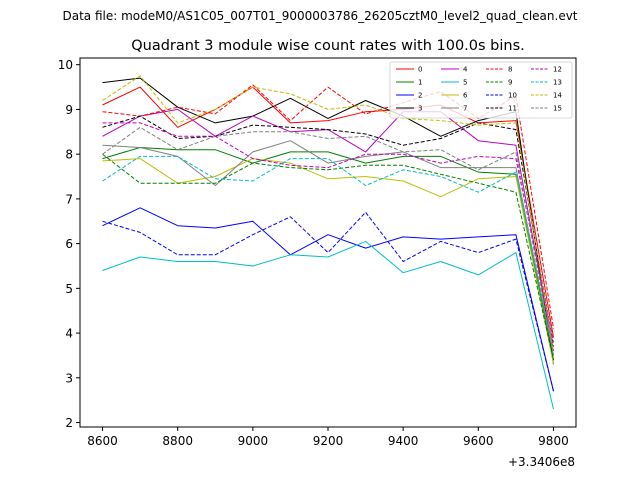 This screenshot has width=640, height=480. Describe the element at coordinates (69, 289) in the screenshot. I see `y-tick-label: 5` at that location.